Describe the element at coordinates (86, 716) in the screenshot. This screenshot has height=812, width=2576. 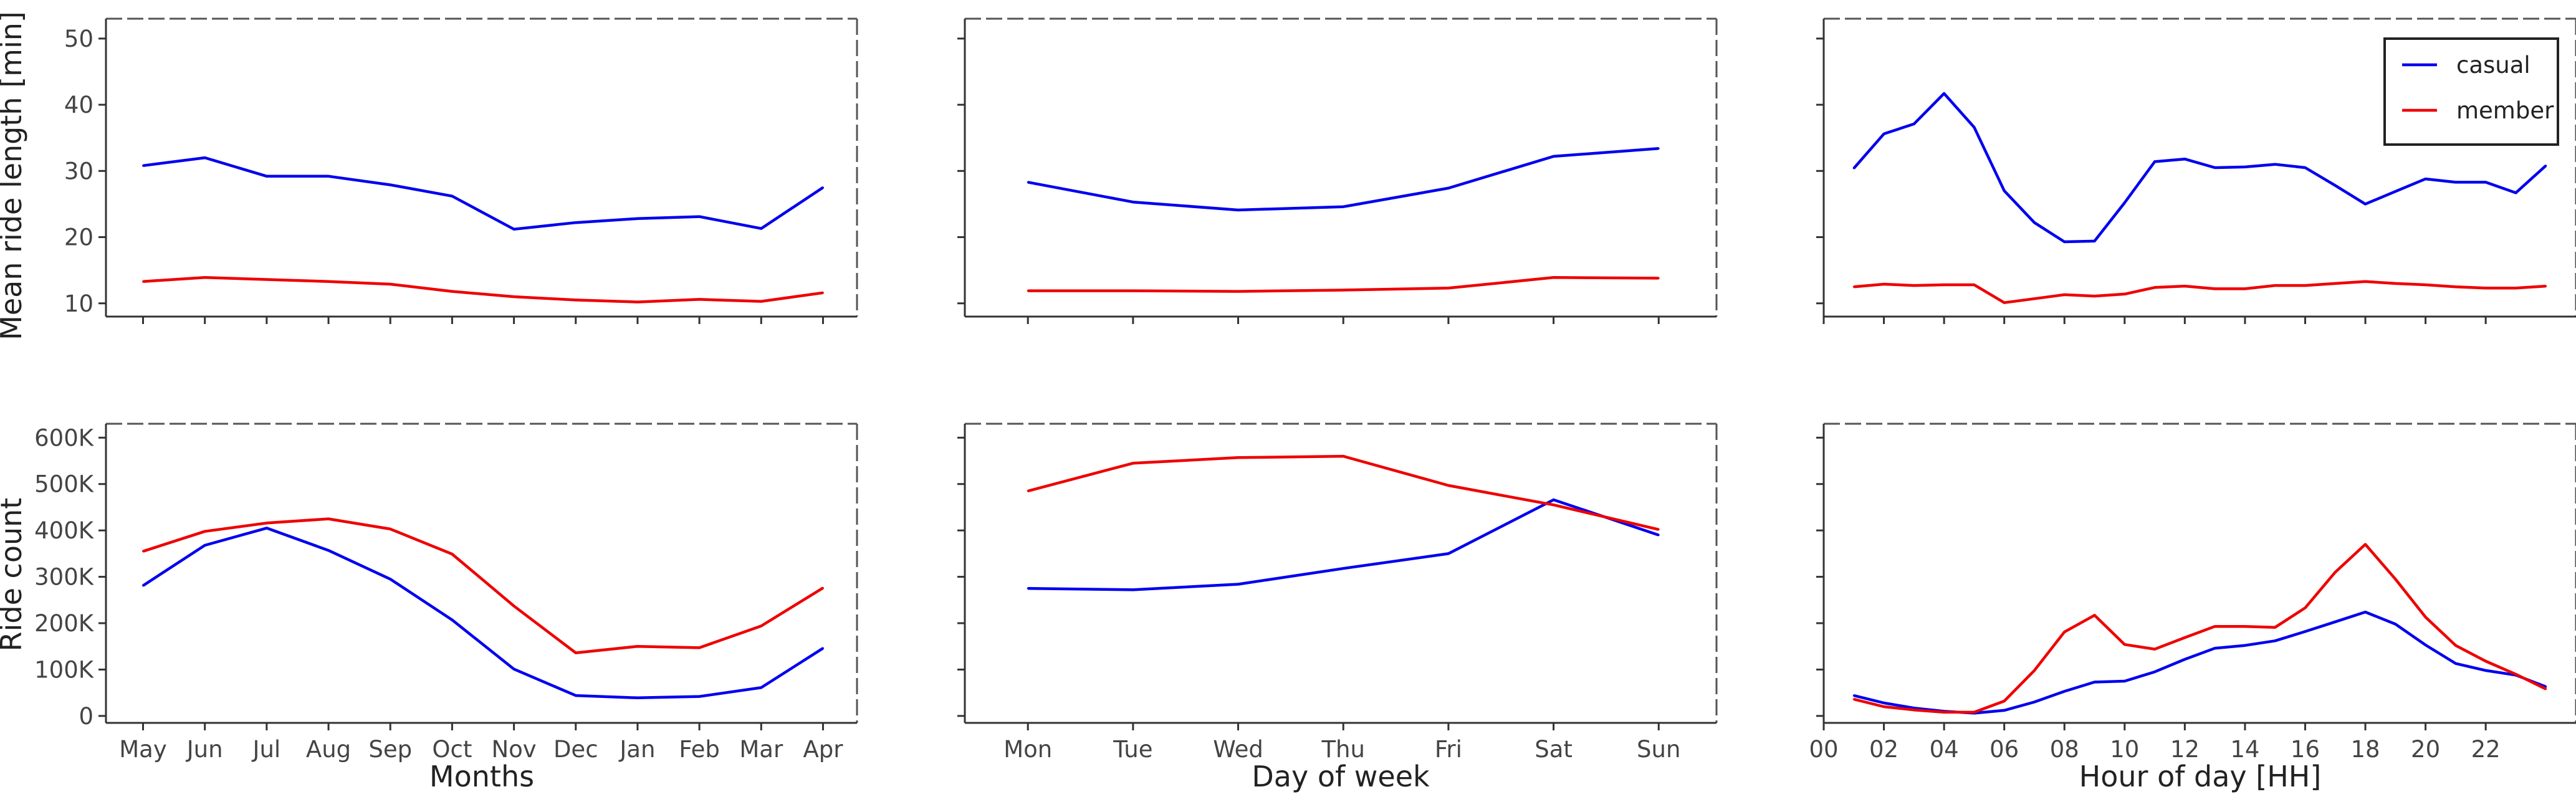
I see `y-tick-label: 0` at that location.